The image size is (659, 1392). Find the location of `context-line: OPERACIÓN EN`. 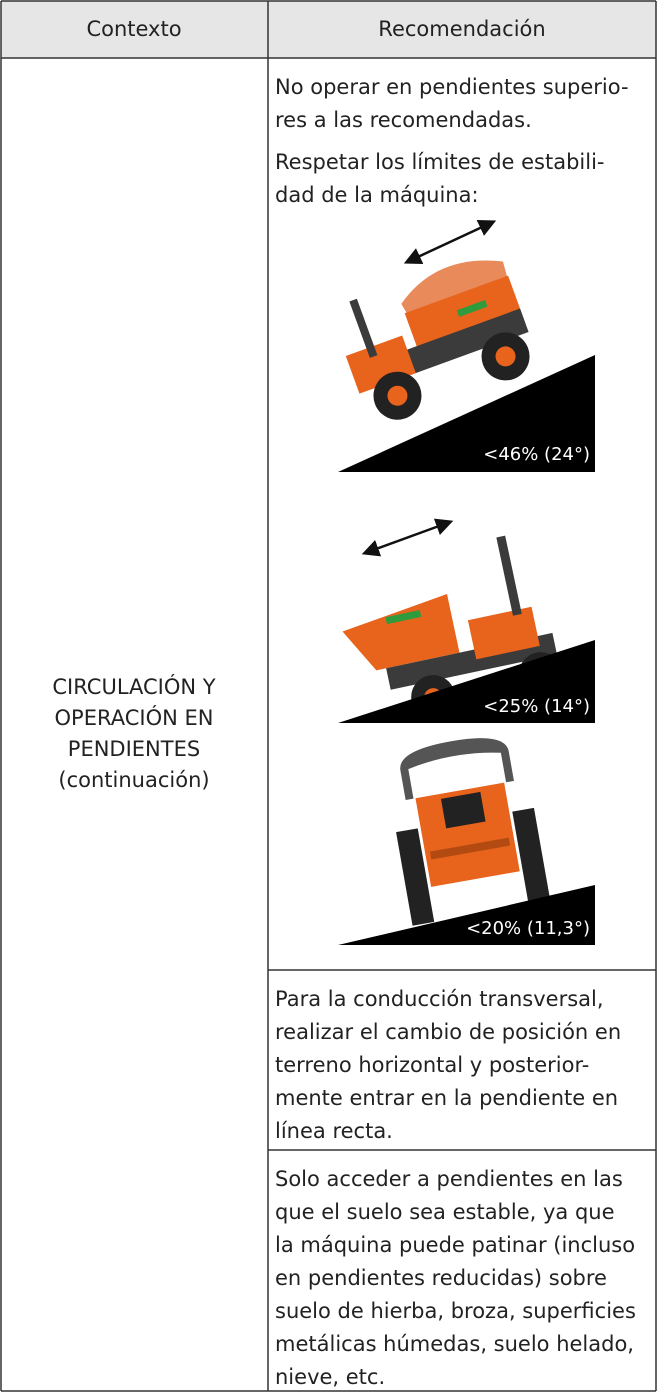

context-line: OPERACIÓN EN is located at coordinates (134, 717).